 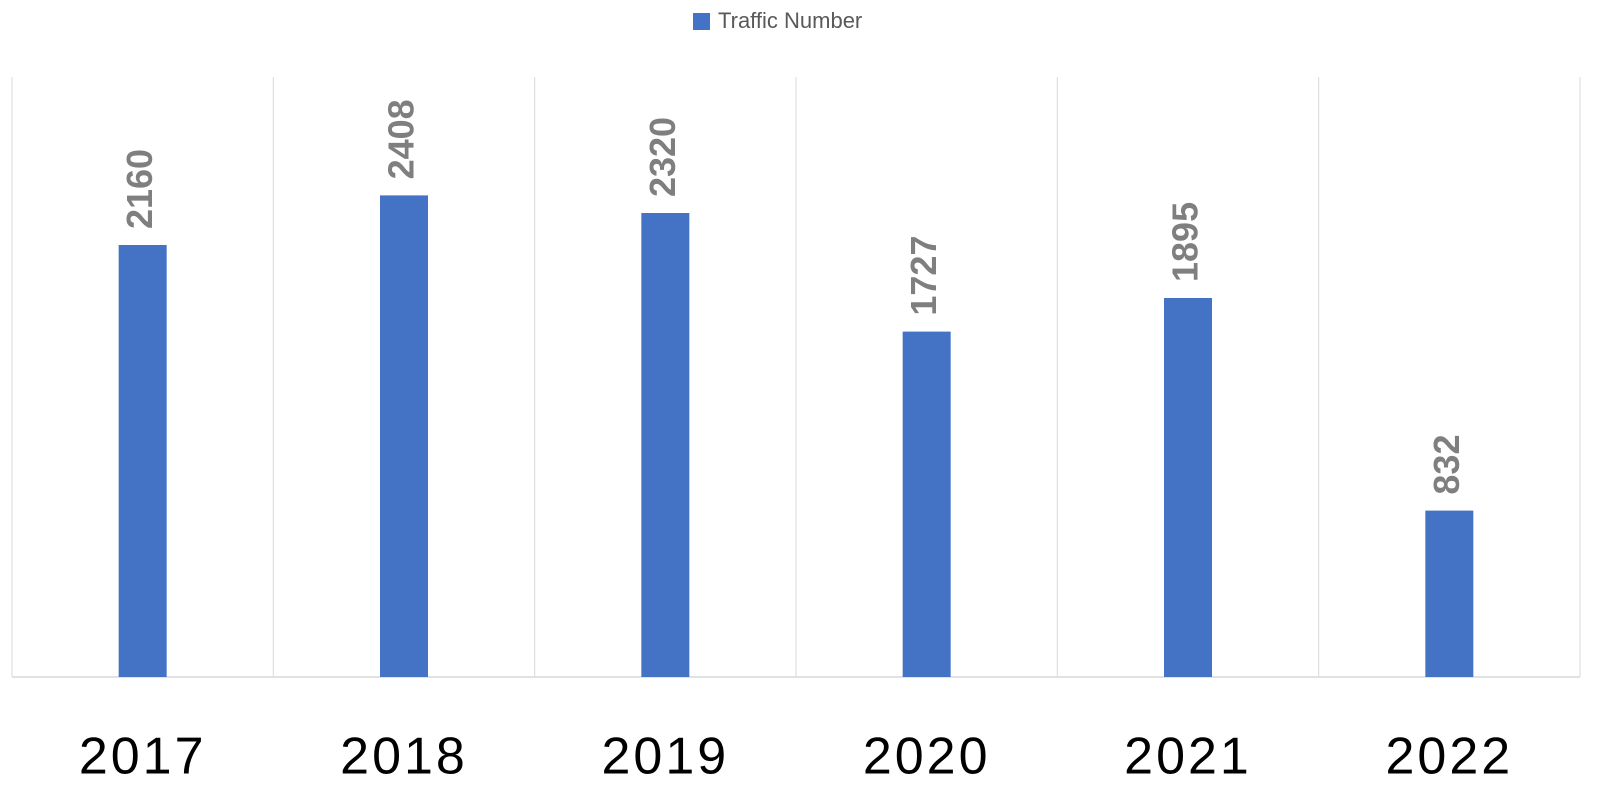 What do you see at coordinates (662, 157) in the screenshot?
I see `data-label: 2320` at bounding box center [662, 157].